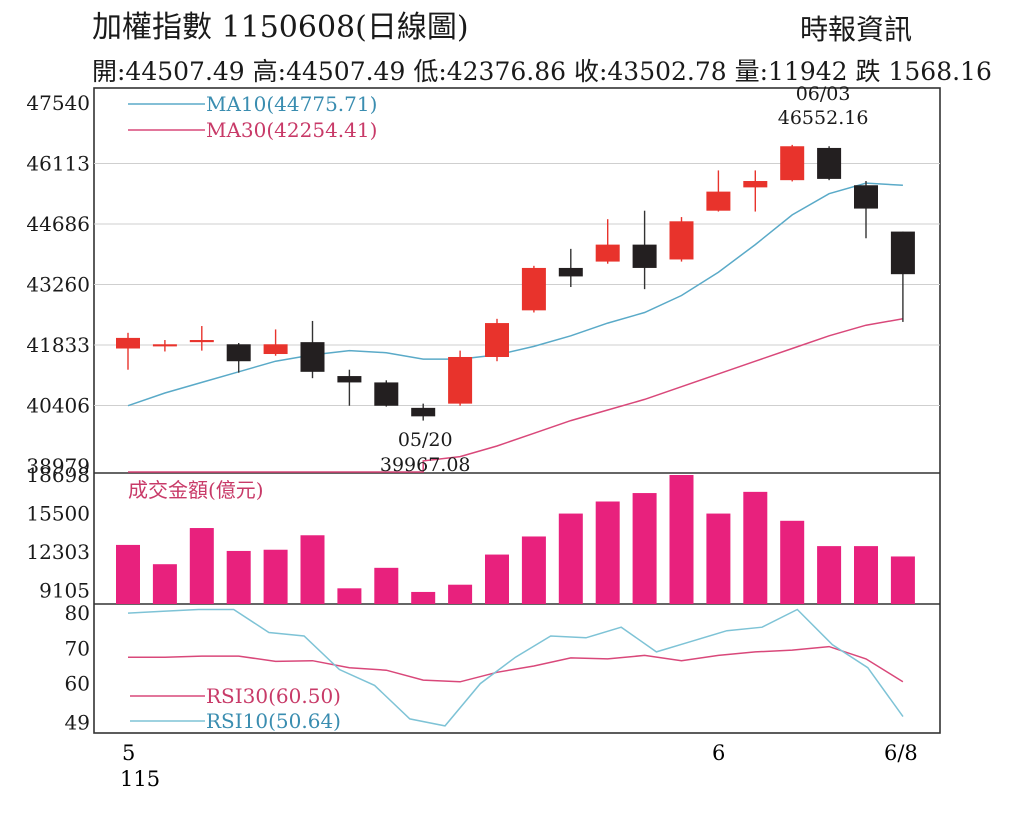 This screenshot has width=1024, height=817. What do you see at coordinates (280, 27) in the screenshot?
I see `chart-title: 加權指數 1150608(日線圖)` at bounding box center [280, 27].